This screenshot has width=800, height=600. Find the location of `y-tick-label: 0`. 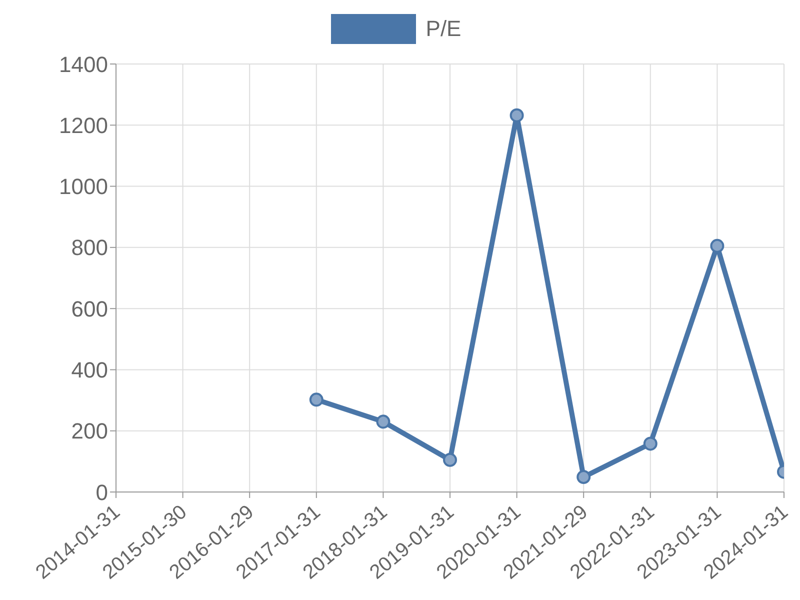

y-tick-label: 0 is located at coordinates (102, 492).